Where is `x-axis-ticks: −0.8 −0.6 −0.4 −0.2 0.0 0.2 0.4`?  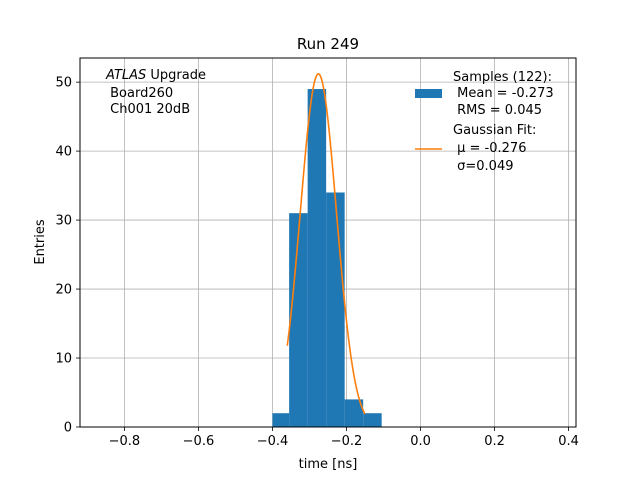 x-axis-ticks: −0.8 −0.6 −0.4 −0.2 0.0 0.2 0.4 is located at coordinates (344, 438).